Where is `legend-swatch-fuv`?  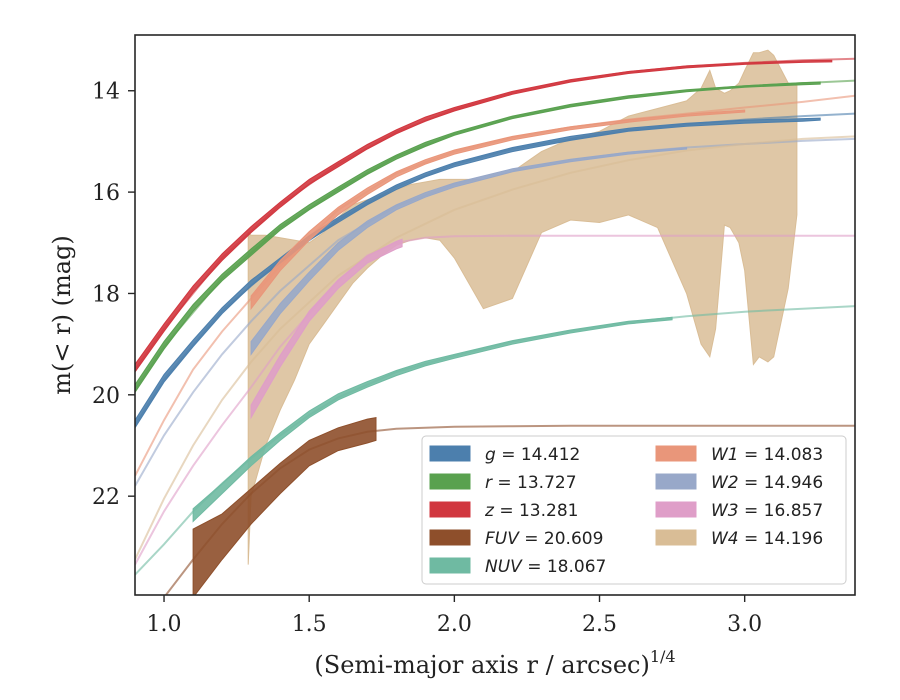 legend-swatch-fuv is located at coordinates (450, 537).